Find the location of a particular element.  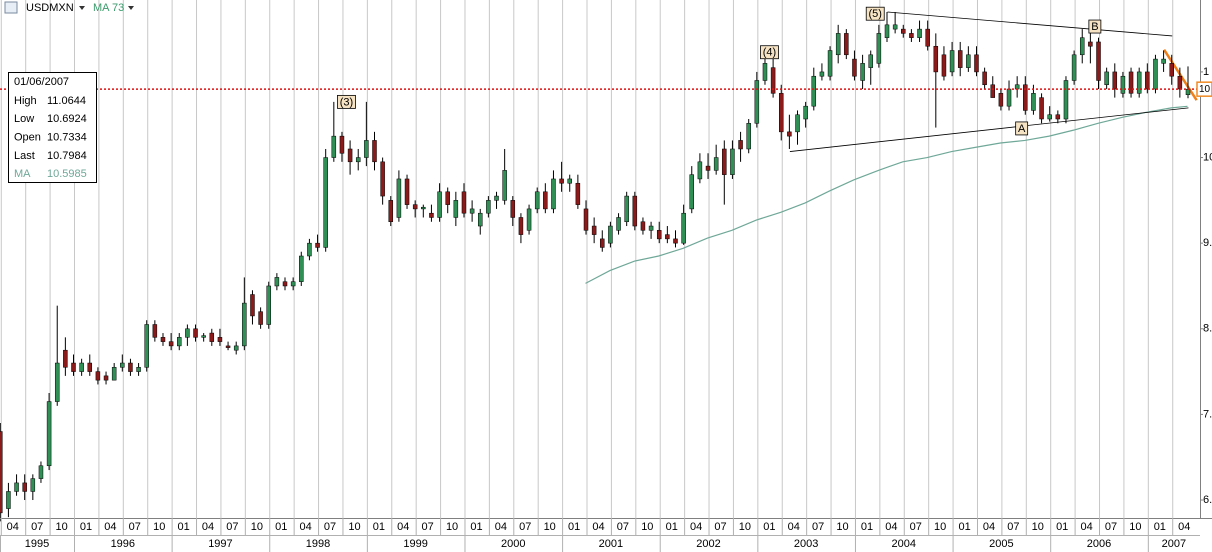

trendline is located at coordinates (1030, 24).